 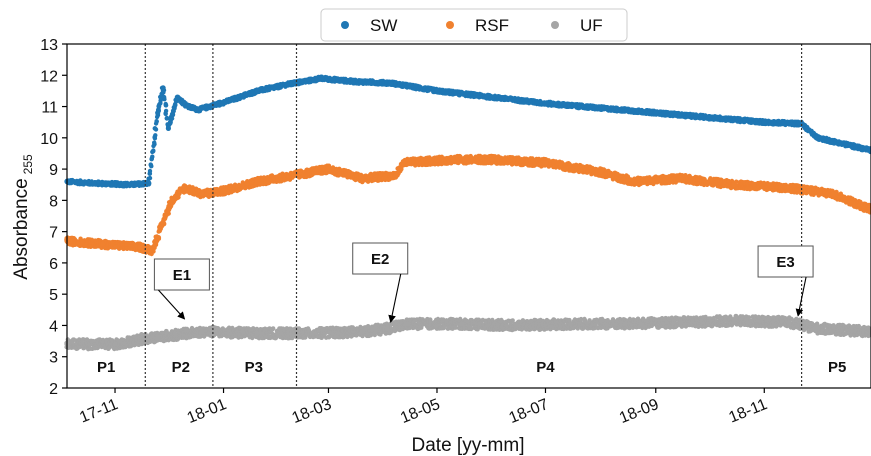 I want to click on data-point-RSF, so click(x=159, y=237).